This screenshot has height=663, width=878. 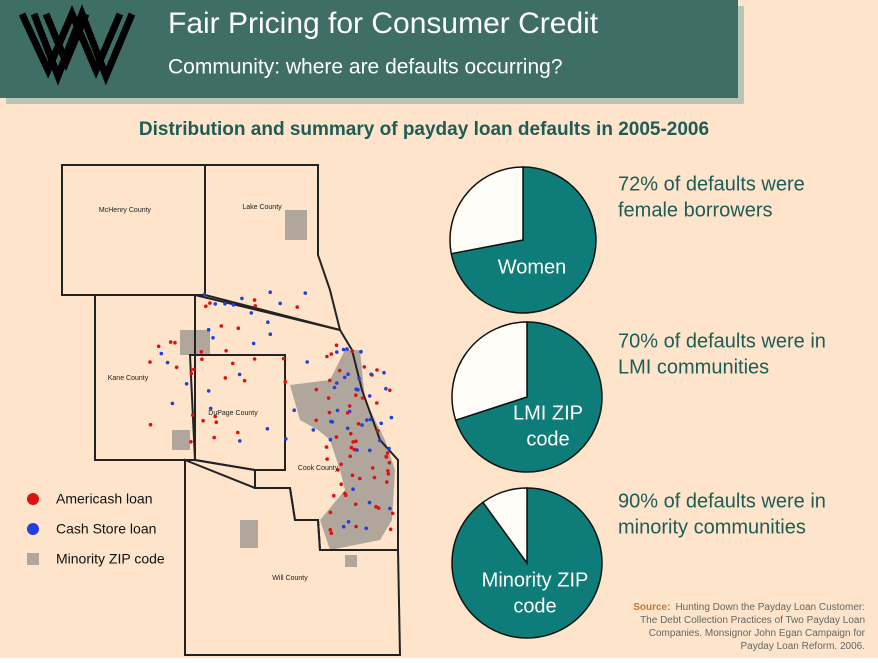 I want to click on county-label: McHenry County, so click(x=125, y=210).